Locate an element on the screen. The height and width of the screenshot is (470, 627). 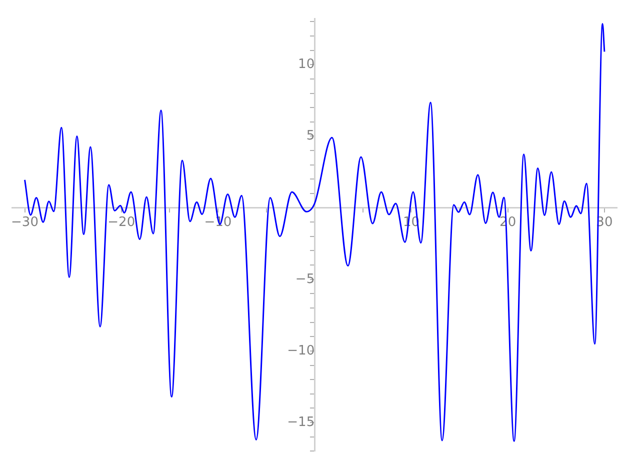
y-tick-label: −15 is located at coordinates (301, 422).